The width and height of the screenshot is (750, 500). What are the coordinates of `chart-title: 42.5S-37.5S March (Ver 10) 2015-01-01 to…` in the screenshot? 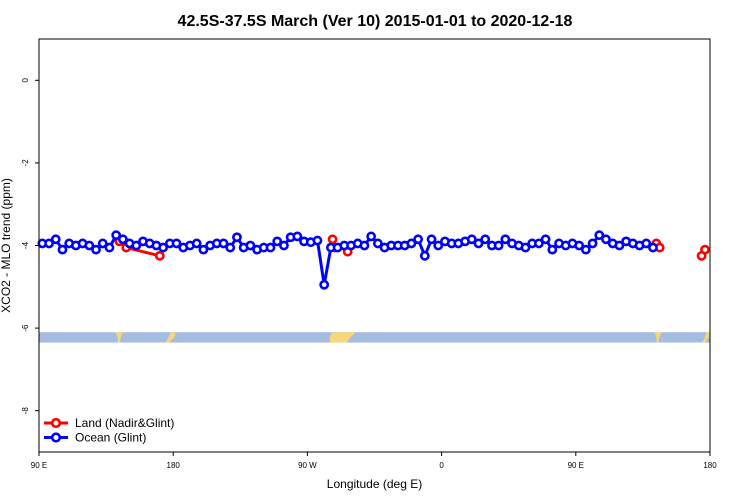 It's located at (375, 21).